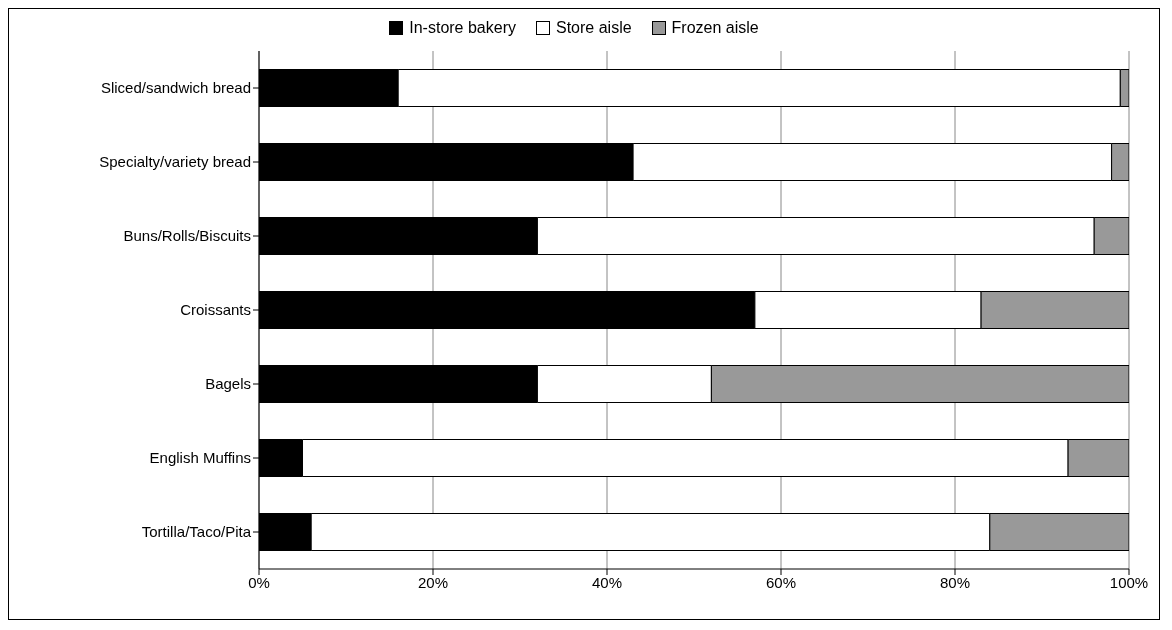 The width and height of the screenshot is (1172, 630). I want to click on x-tick-label: 40%, so click(607, 582).